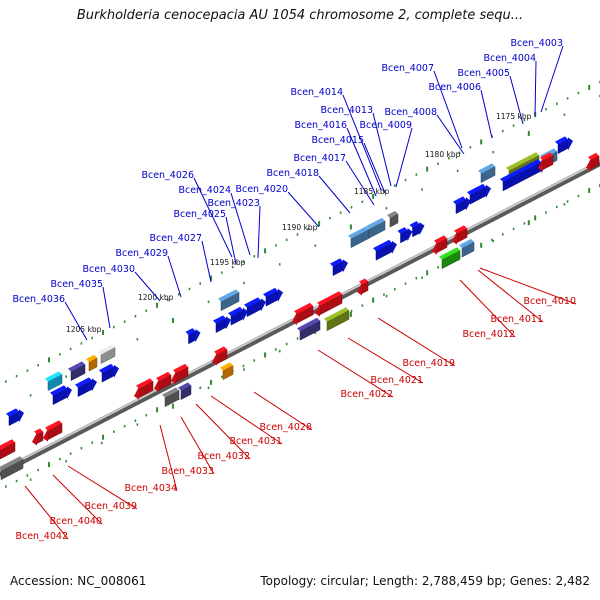  Describe the element at coordinates (175, 238) in the screenshot. I see `forward-gene-label: Bcen_4027` at that location.